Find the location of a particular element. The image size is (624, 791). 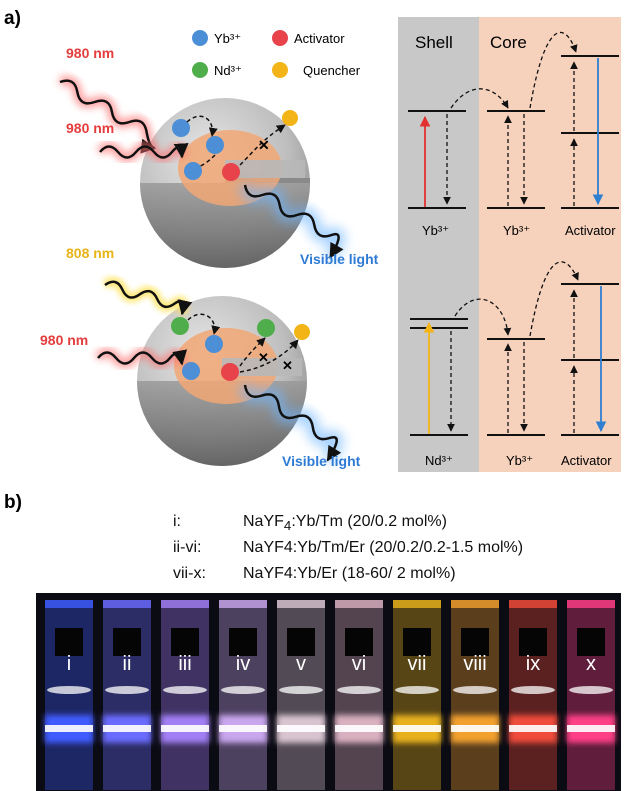

legend-quencher-text: Quencher is located at coordinates (332, 70).